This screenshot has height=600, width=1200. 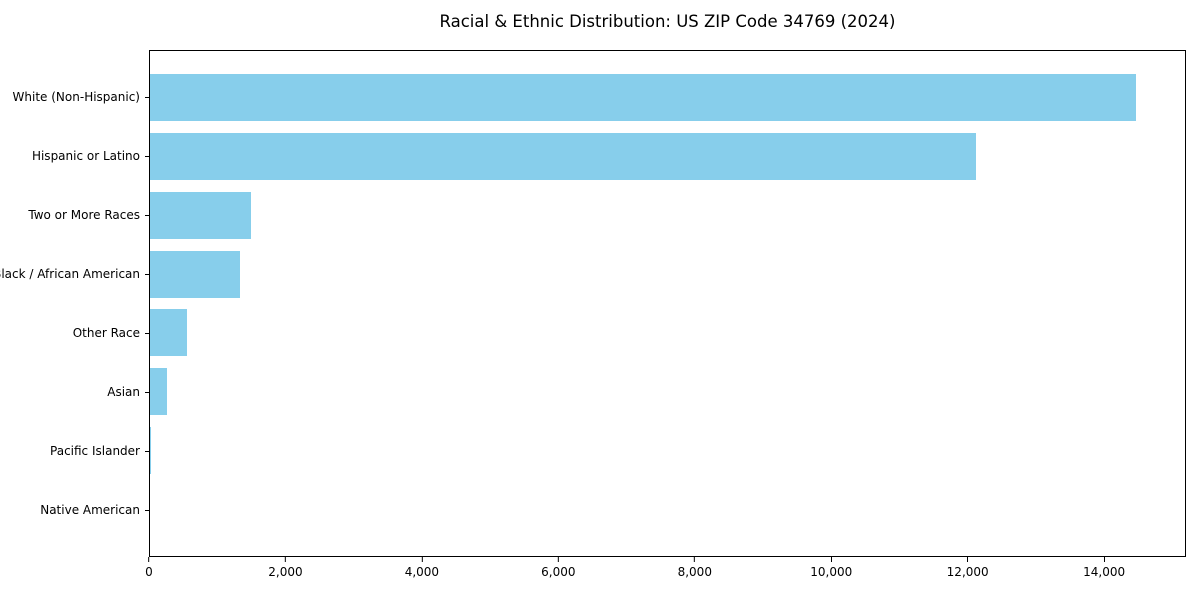 What do you see at coordinates (90, 509) in the screenshot?
I see `category-label: Native American` at bounding box center [90, 509].